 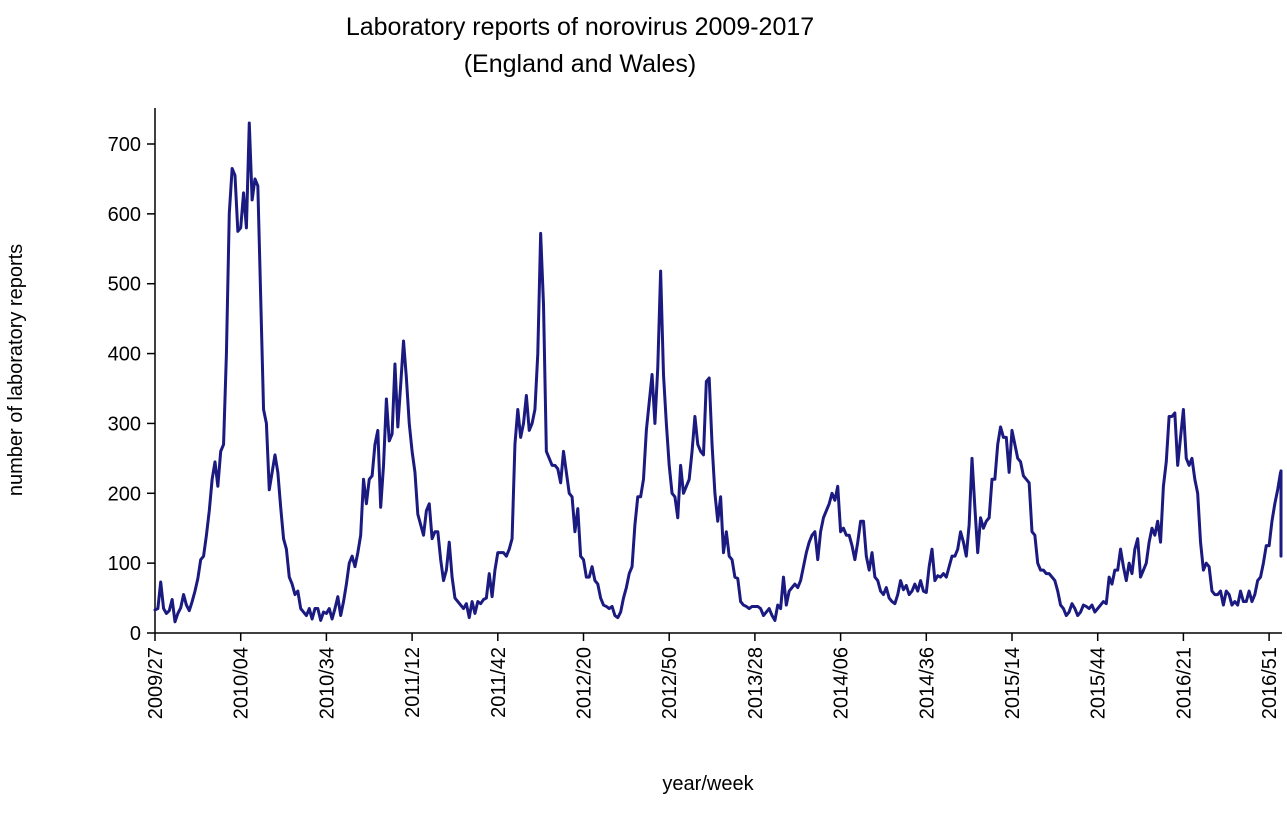 What do you see at coordinates (413, 682) in the screenshot?
I see `x-tick-label: 2011/12` at bounding box center [413, 682].